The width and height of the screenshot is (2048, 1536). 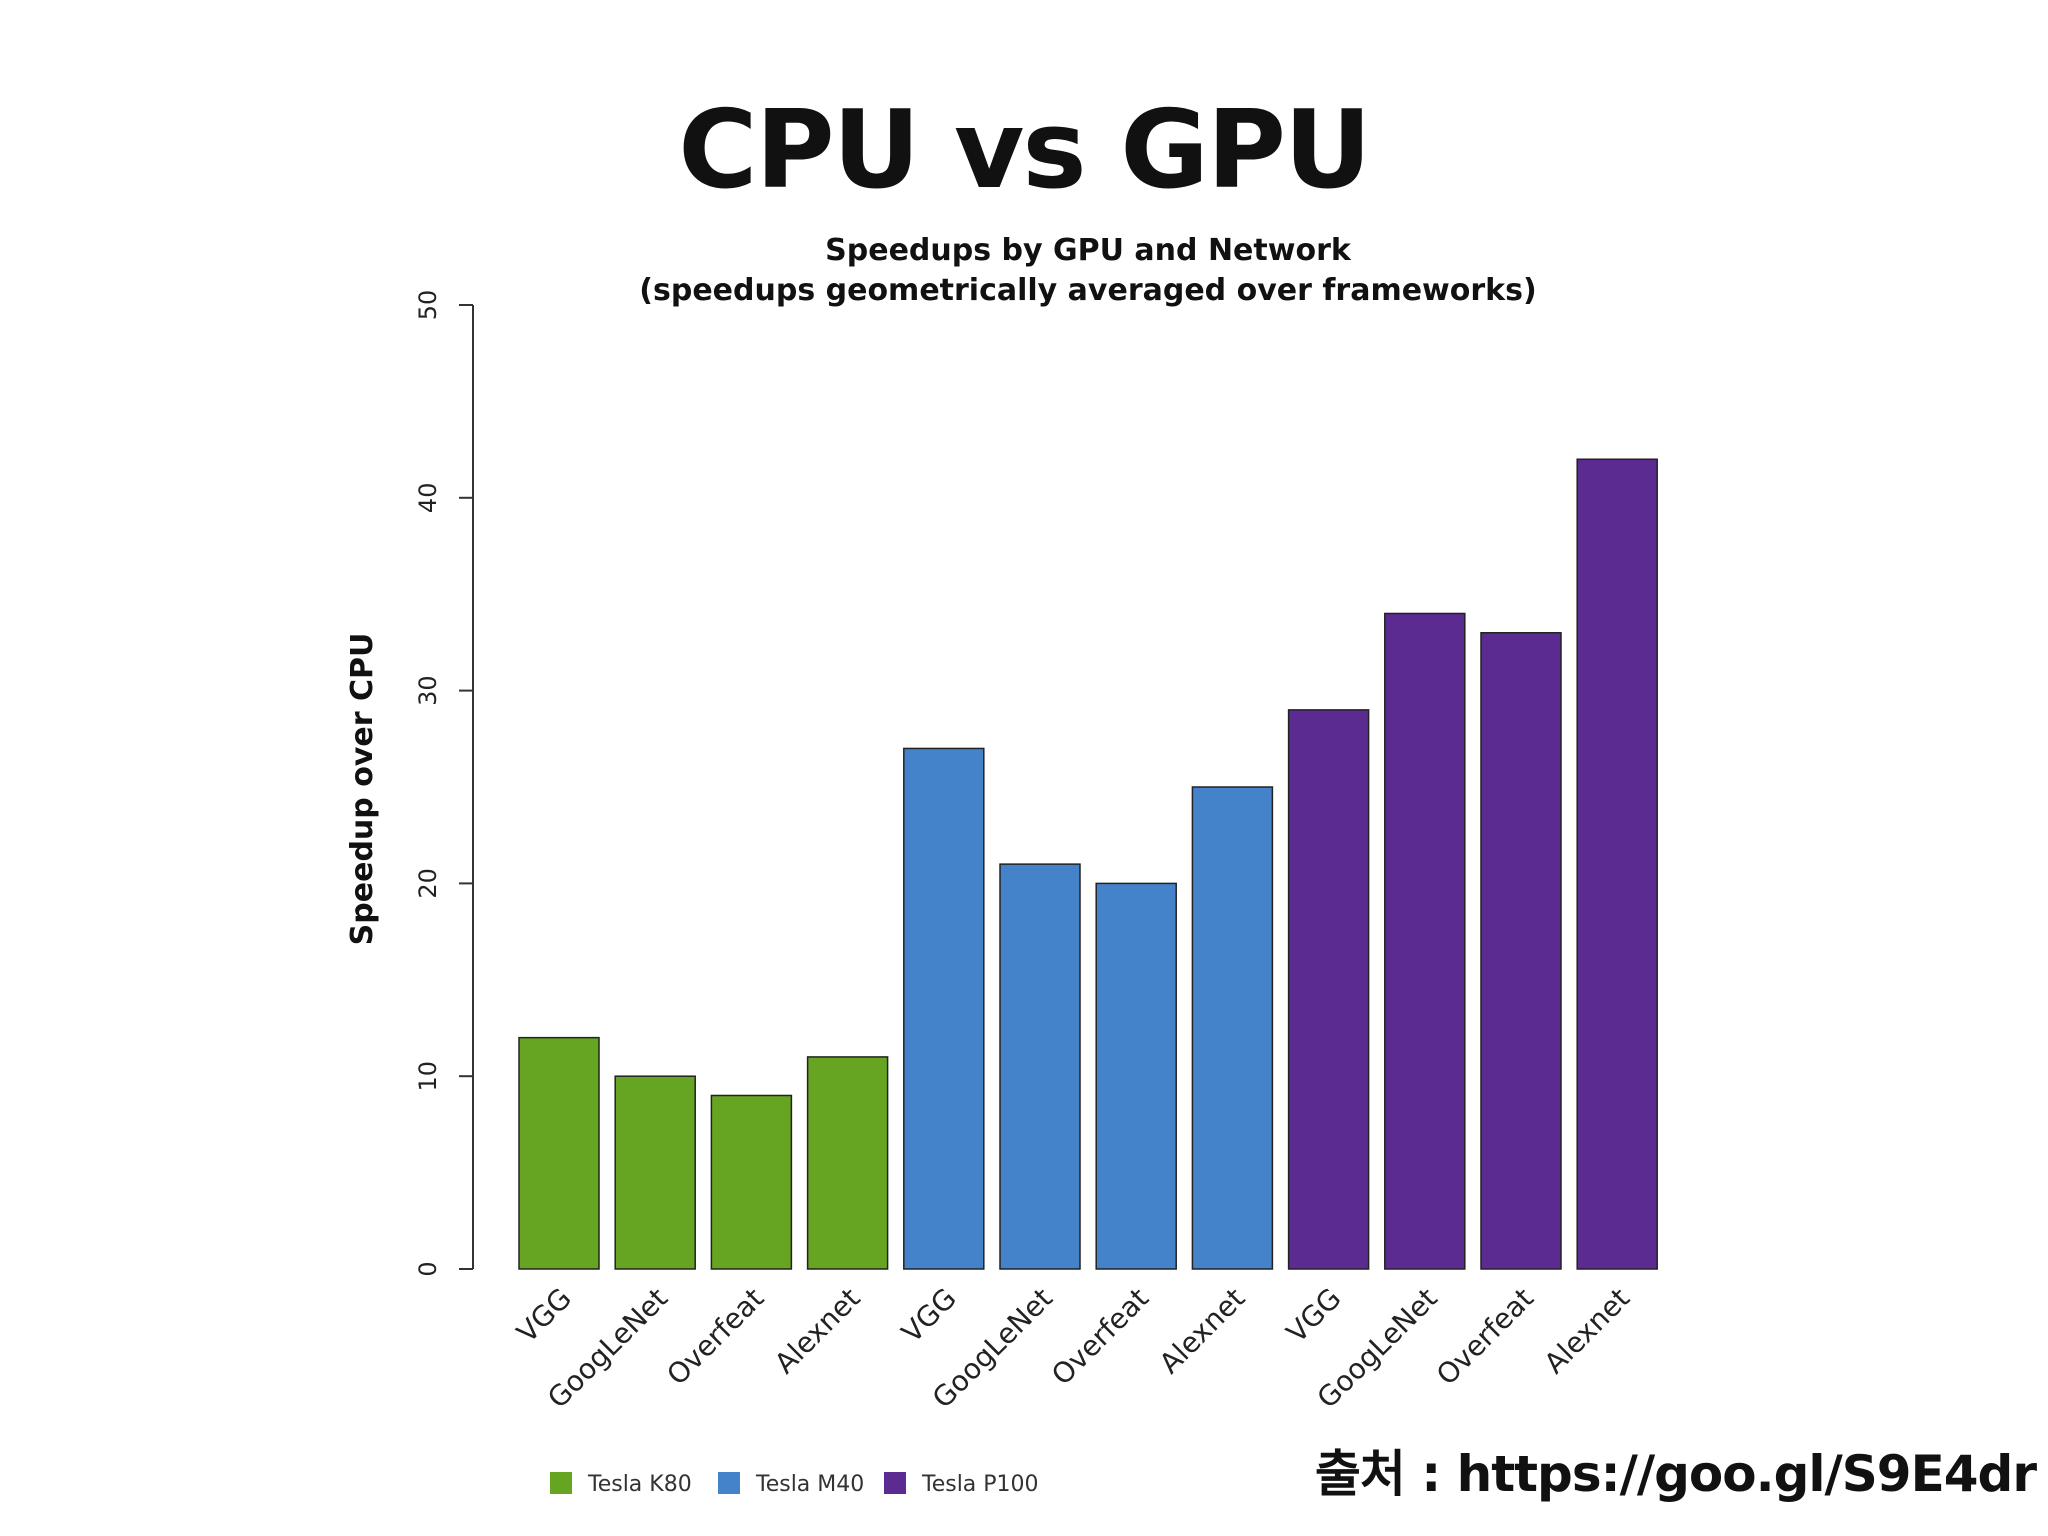 What do you see at coordinates (428, 498) in the screenshot?
I see `y-tick-label: 40` at bounding box center [428, 498].